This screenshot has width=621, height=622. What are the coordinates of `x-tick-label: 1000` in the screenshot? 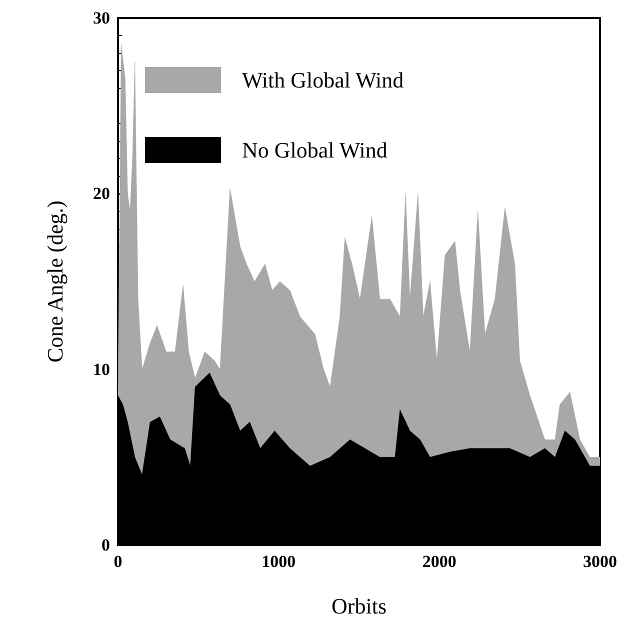 It's located at (279, 561).